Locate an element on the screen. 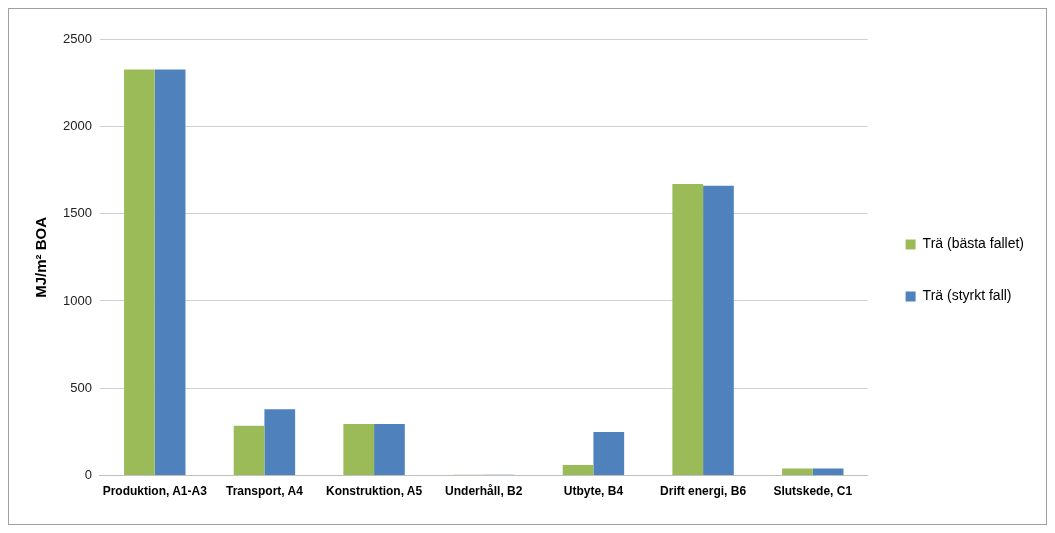 The width and height of the screenshot is (1055, 533). x-tick-label: Slutskede, C1 is located at coordinates (813, 491).